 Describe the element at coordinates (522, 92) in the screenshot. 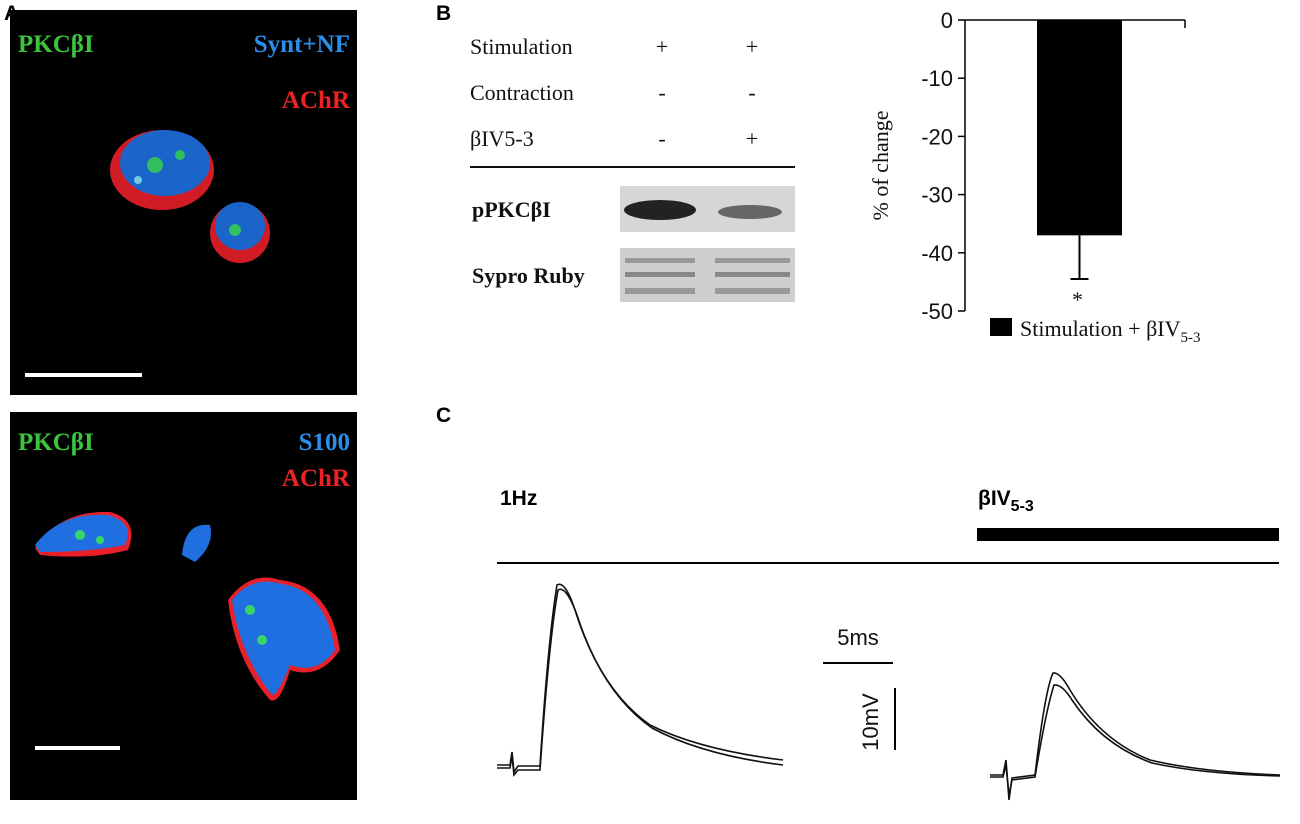

I see `row-label: Contraction` at that location.